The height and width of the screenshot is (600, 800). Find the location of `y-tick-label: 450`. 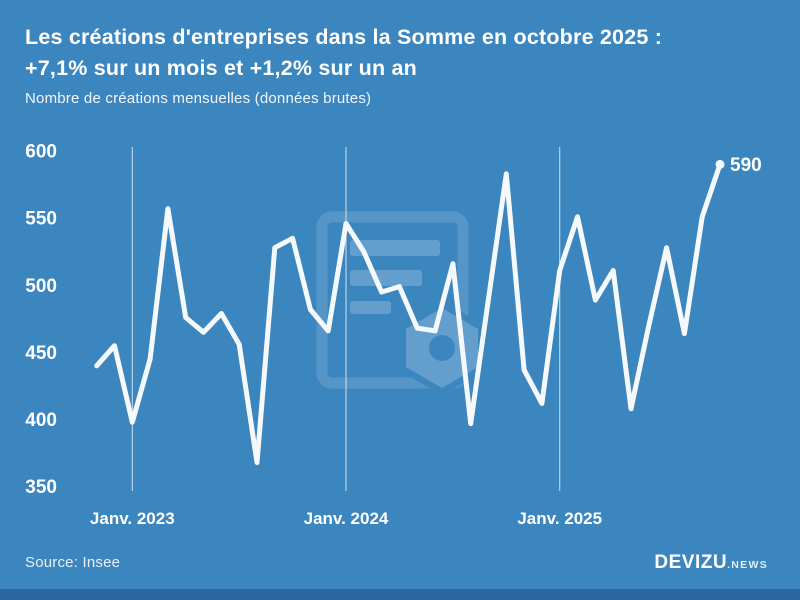

y-tick-label: 450 is located at coordinates (41, 353).